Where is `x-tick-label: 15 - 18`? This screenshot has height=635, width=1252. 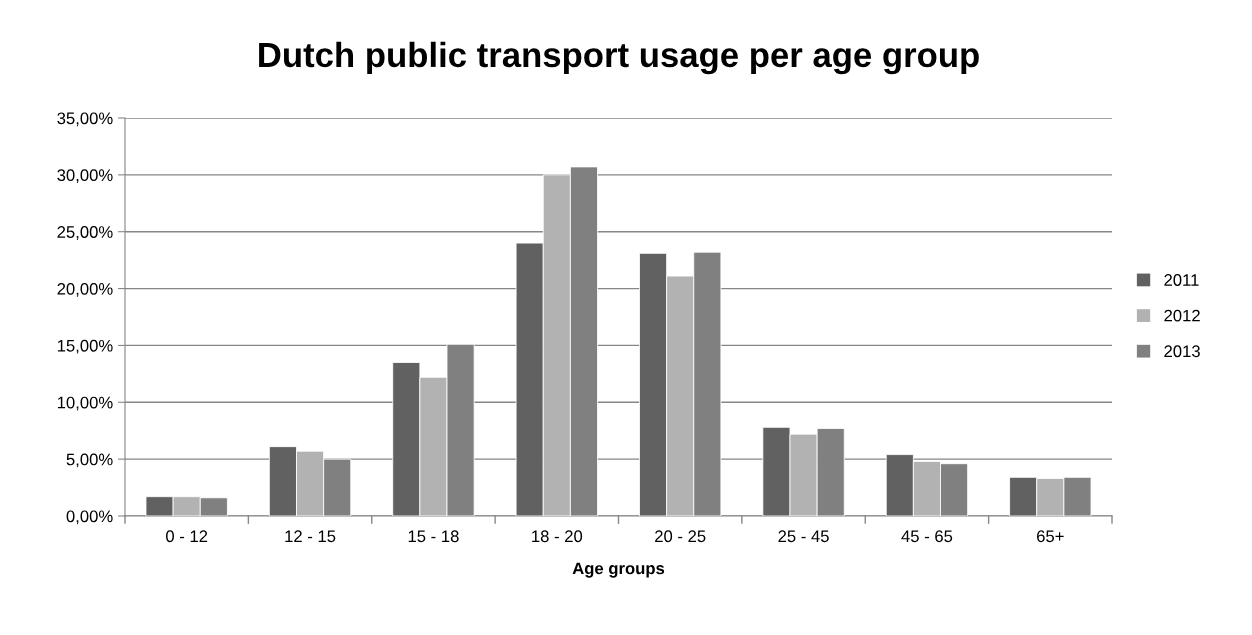 x-tick-label: 15 - 18 is located at coordinates (433, 536).